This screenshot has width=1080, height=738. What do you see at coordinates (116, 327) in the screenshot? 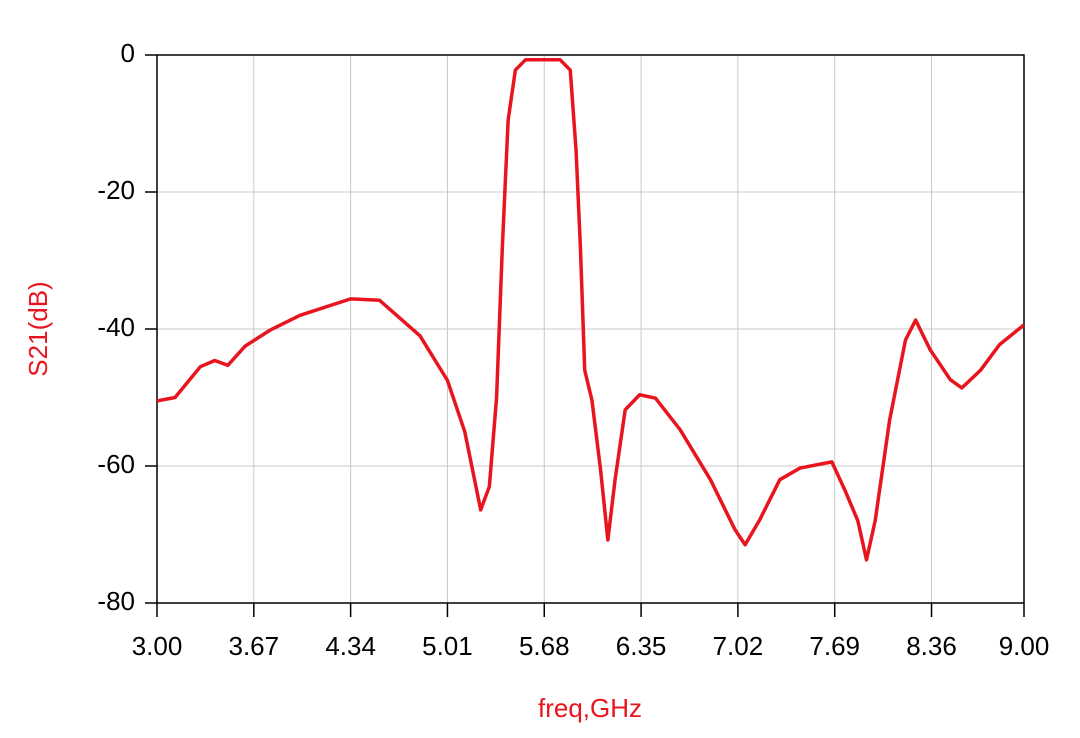
I see `y-tick-label: -40` at bounding box center [116, 327].